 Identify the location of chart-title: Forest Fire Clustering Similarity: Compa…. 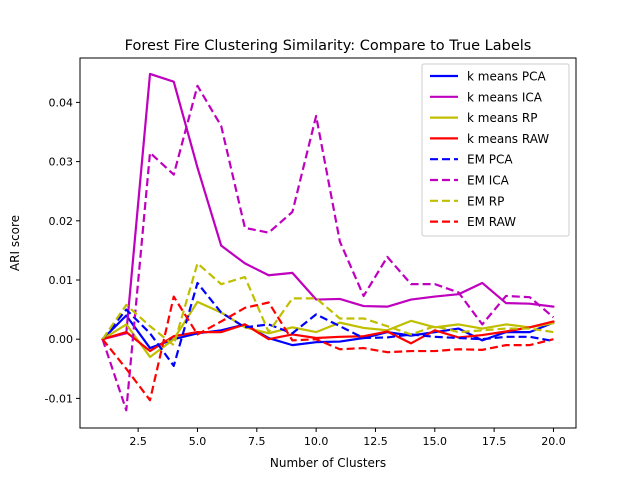
(328, 46).